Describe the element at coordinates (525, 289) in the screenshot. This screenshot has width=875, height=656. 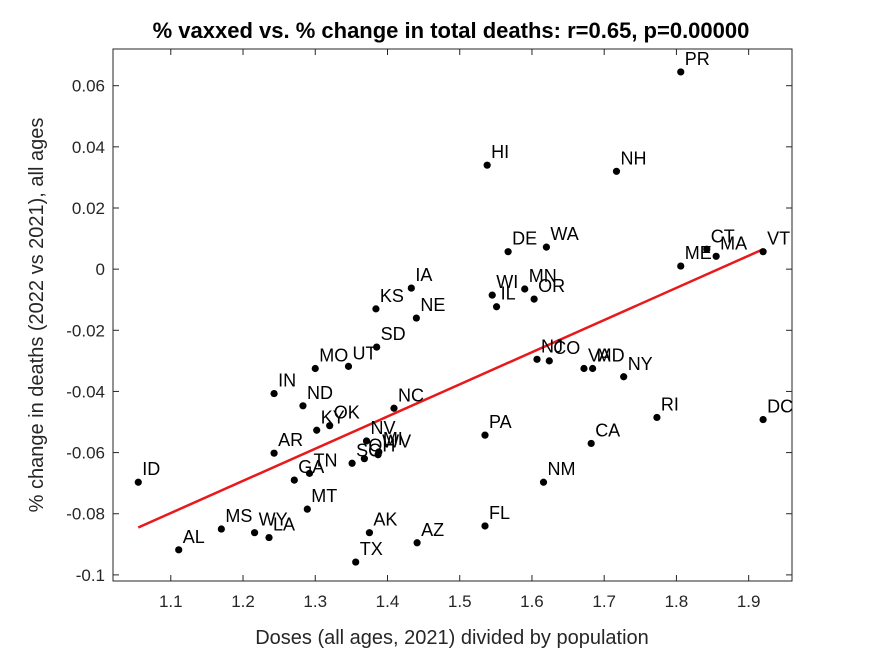
I see `data-point-mn` at that location.